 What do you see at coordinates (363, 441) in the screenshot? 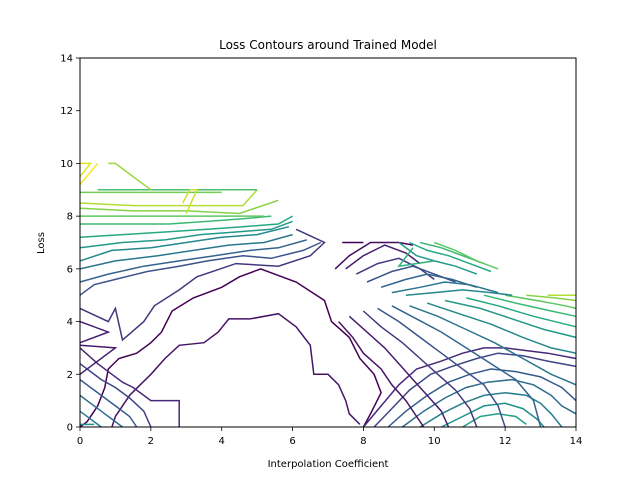
I see `x-tick-label: 8` at bounding box center [363, 441].